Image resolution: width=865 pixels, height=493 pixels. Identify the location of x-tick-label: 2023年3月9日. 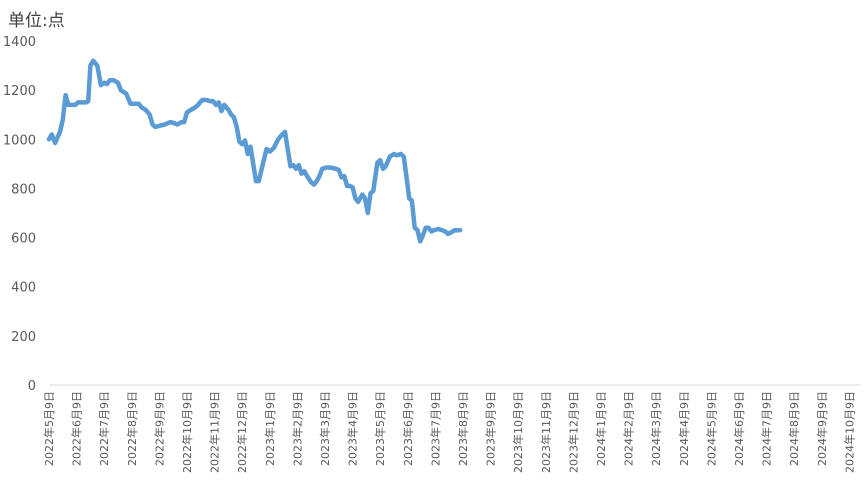
(325, 428).